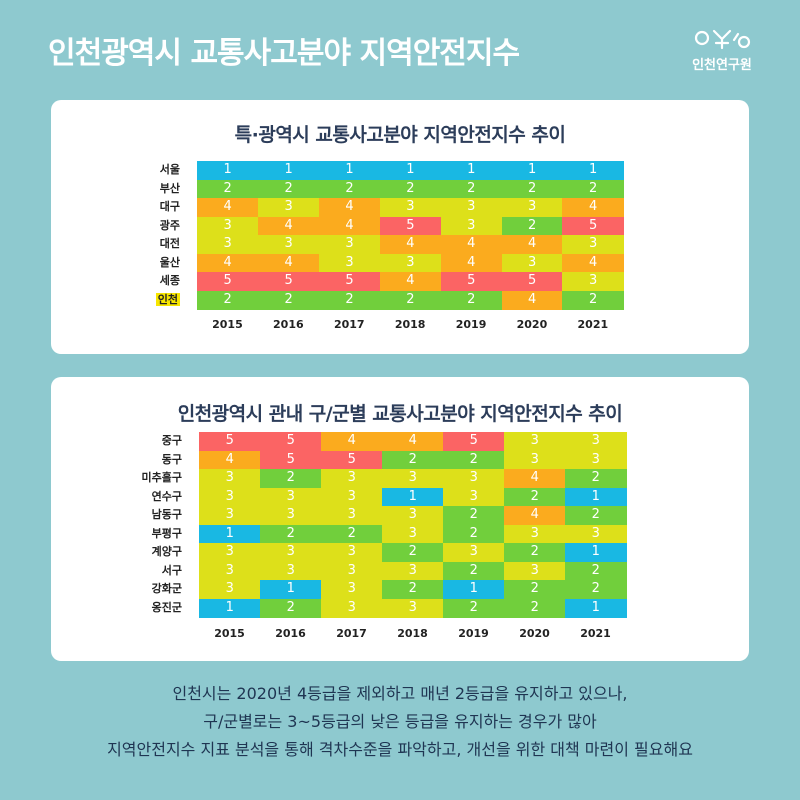 The width and height of the screenshot is (800, 800). Describe the element at coordinates (169, 207) in the screenshot. I see `row-label: 대구` at that location.